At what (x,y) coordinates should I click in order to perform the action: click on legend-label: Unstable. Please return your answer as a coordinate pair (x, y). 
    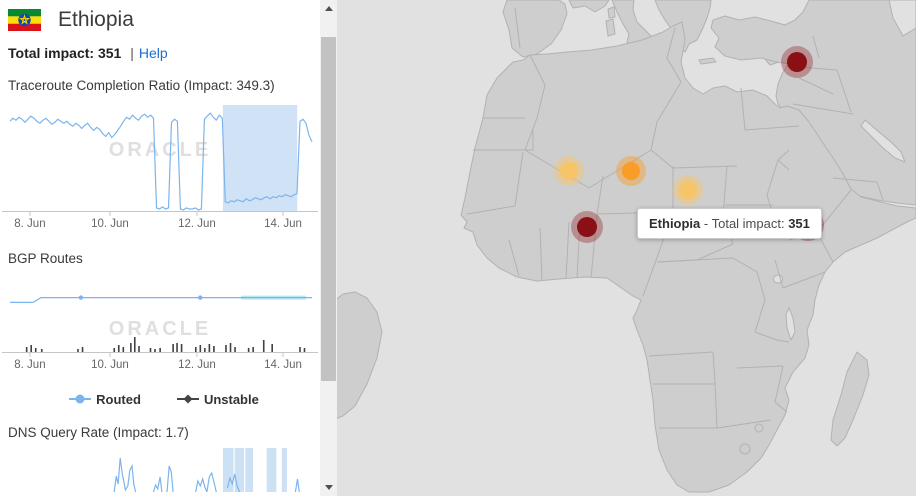
    Looking at the image, I should click on (231, 399).